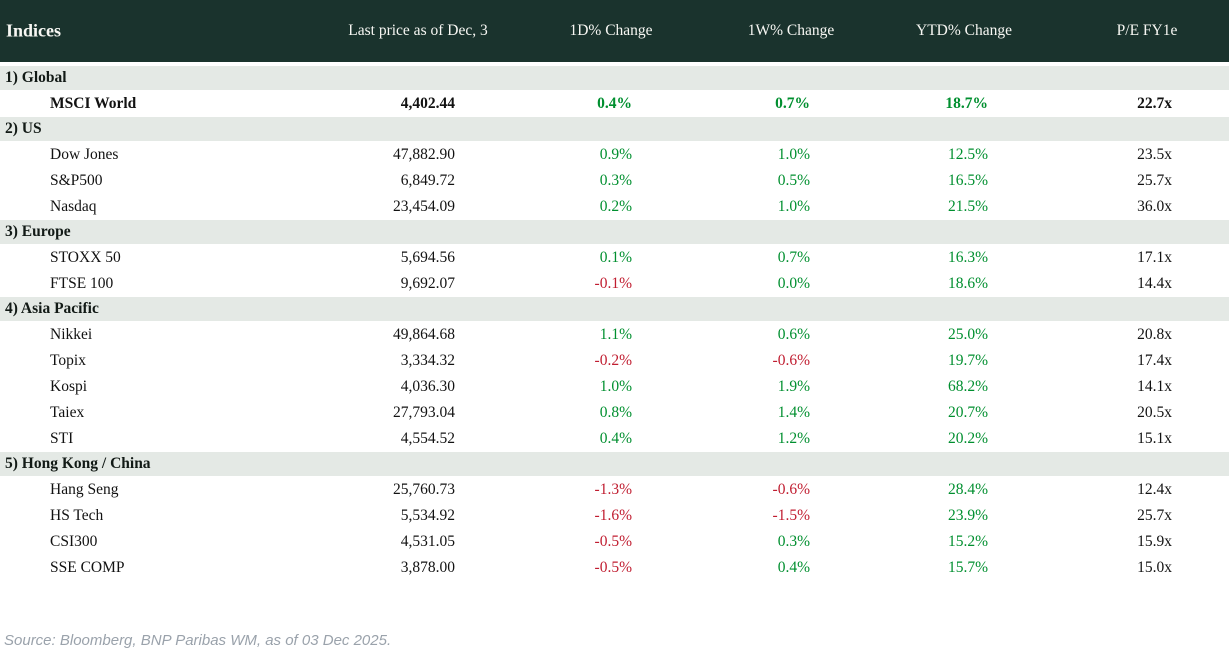 The image size is (1229, 654). I want to click on last-price-cell: 49,864.68, so click(424, 334).